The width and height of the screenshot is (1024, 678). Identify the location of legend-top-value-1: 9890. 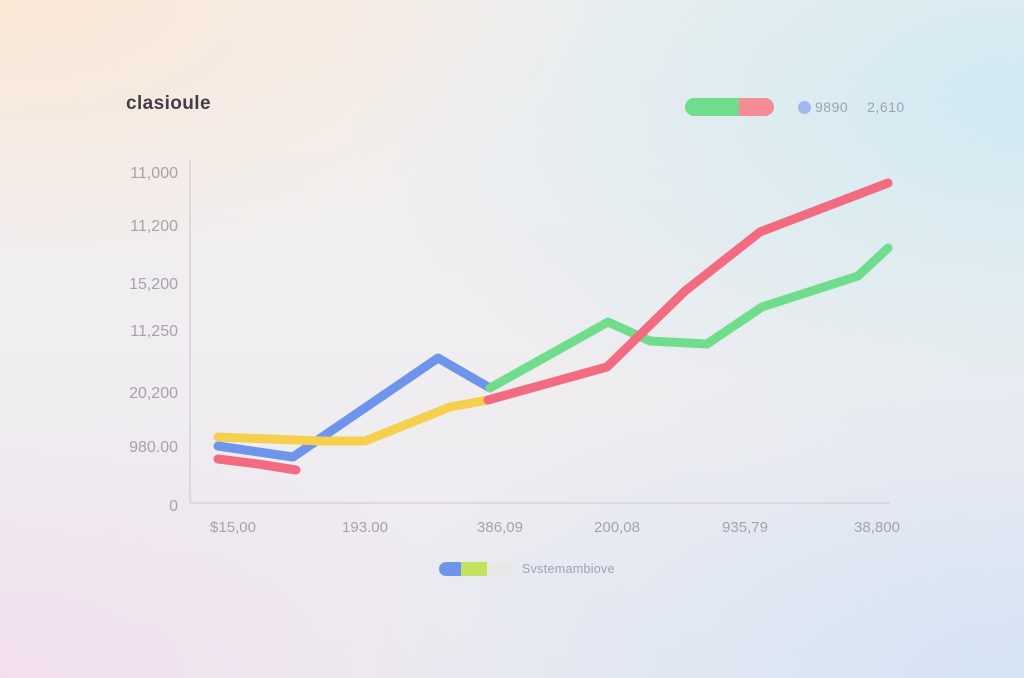
(832, 107).